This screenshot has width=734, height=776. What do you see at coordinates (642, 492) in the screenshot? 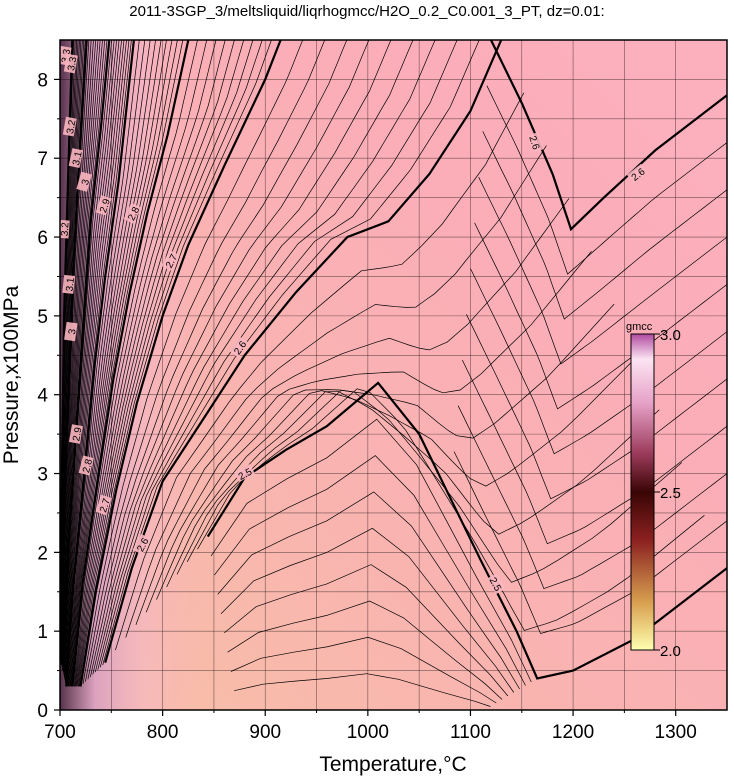
I see `colorbar-scale` at bounding box center [642, 492].